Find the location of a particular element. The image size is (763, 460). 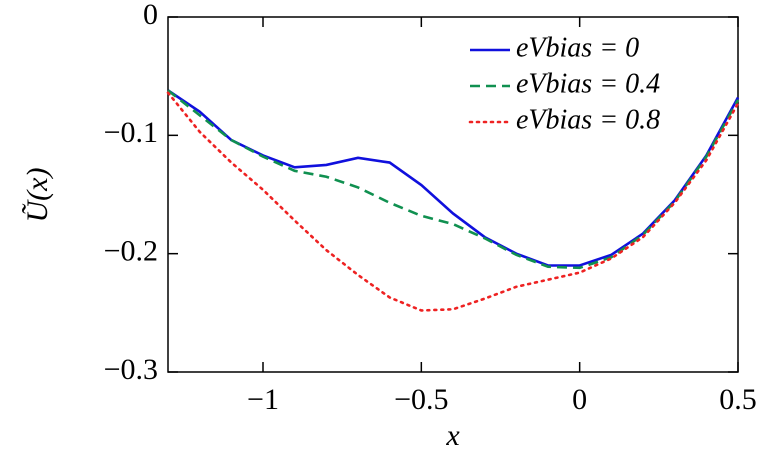

x-tick-label: 0 is located at coordinates (579, 399).